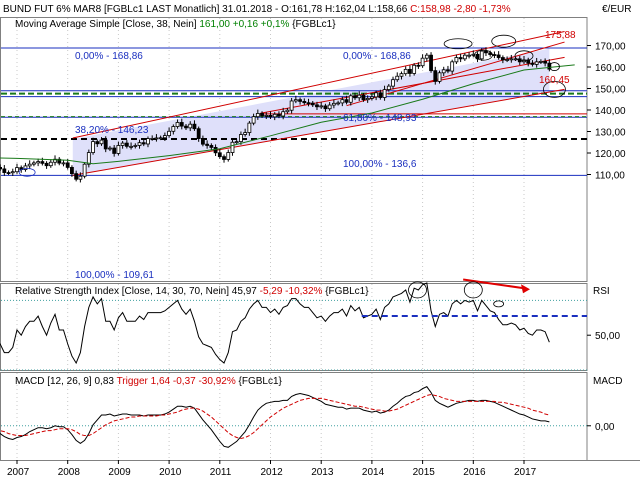  Describe the element at coordinates (560, 35) in the screenshot. I see `channel-label-top: 175,88` at that location.